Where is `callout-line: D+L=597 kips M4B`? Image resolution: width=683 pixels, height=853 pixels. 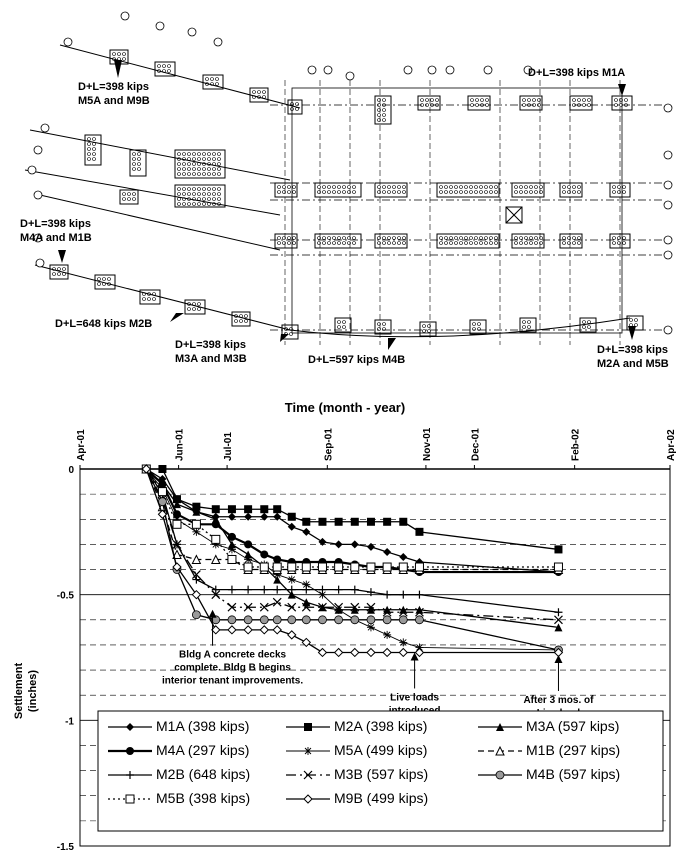
callout-line: D+L=597 kips M4B is located at coordinates (356, 360).